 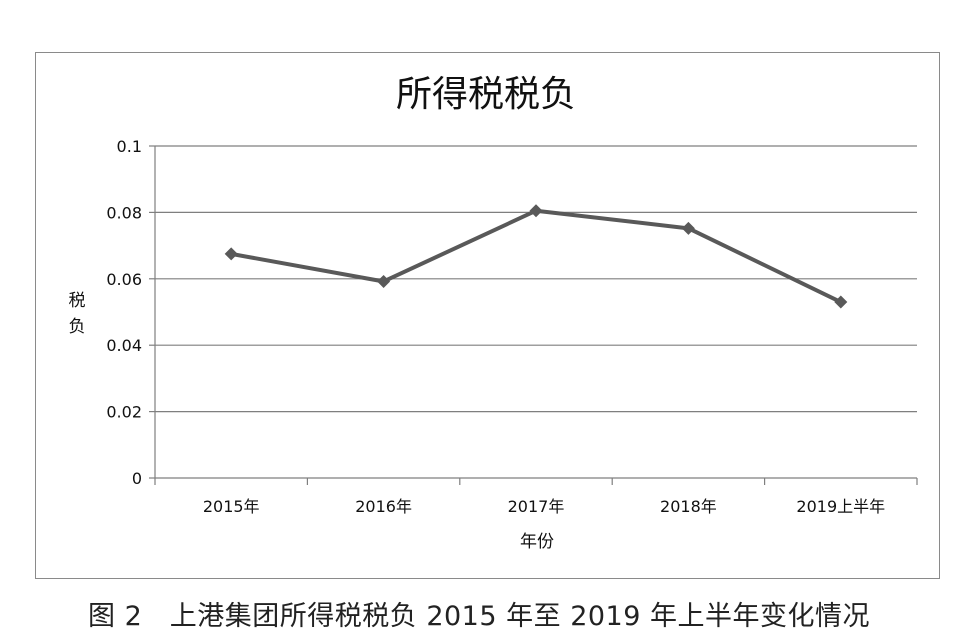 I want to click on series-lines, so click(x=536, y=256).